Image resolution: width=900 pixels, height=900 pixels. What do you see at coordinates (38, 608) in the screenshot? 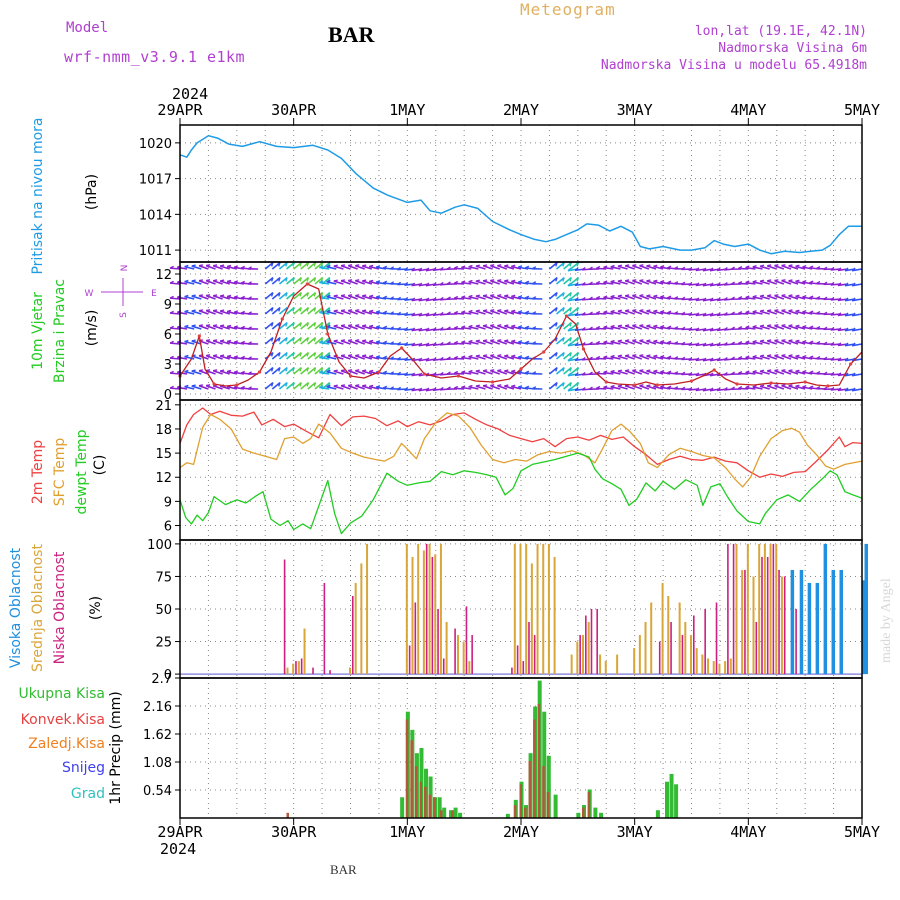
I see `cloud-mid-axis-title: Srednja Oblacnost` at bounding box center [38, 608].